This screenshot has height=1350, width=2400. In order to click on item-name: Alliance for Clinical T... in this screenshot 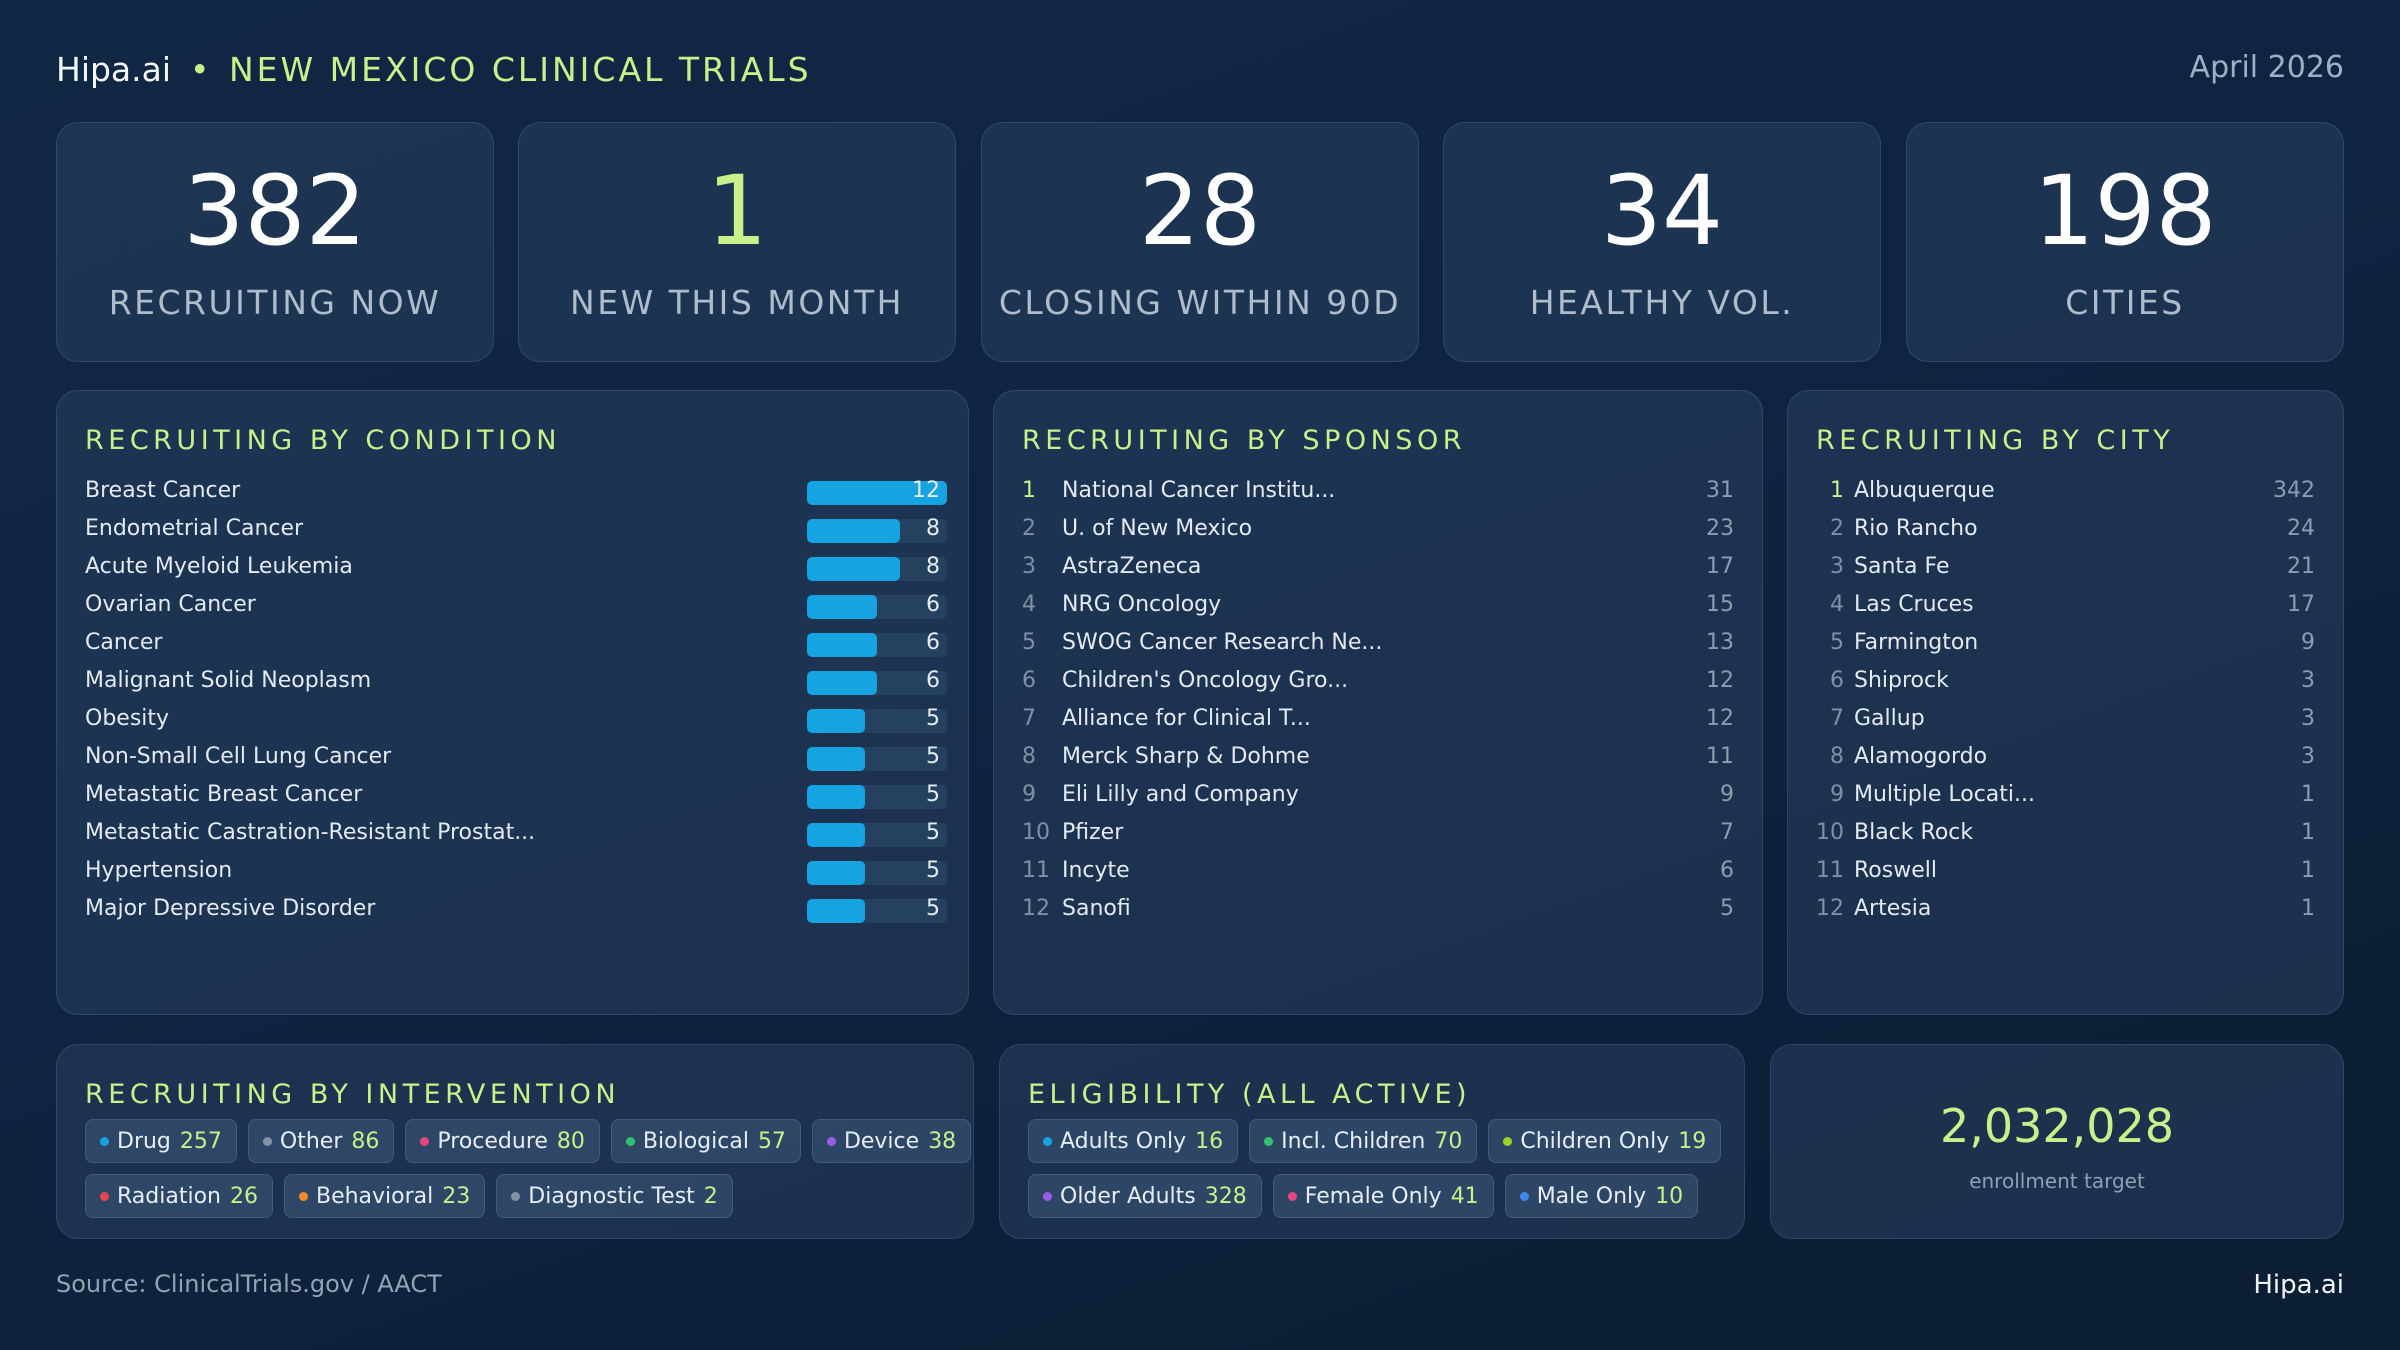, I will do `click(1186, 718)`.